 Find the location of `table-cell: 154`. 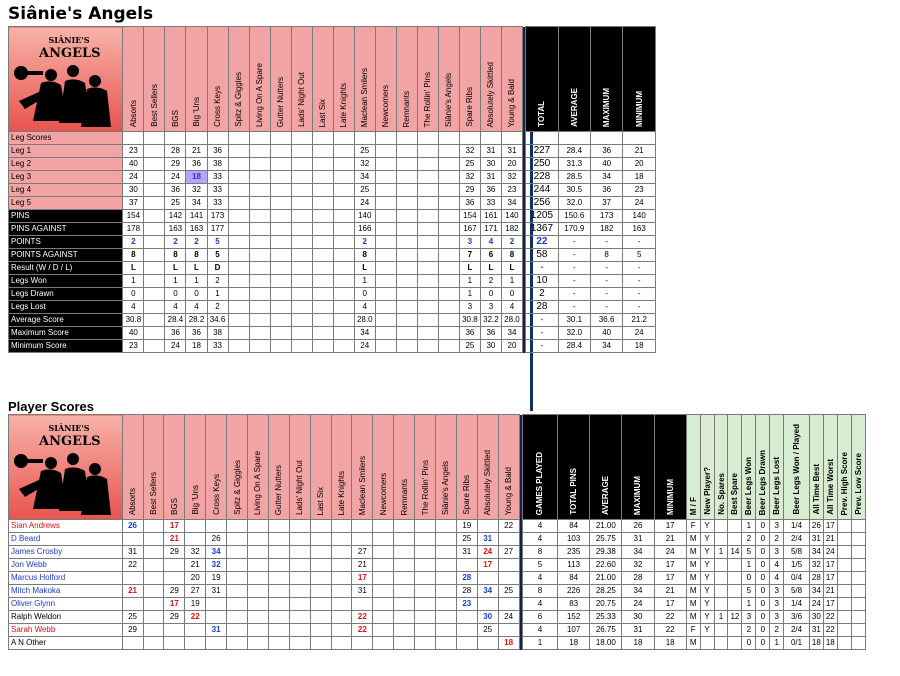

table-cell: 154 is located at coordinates (469, 216).